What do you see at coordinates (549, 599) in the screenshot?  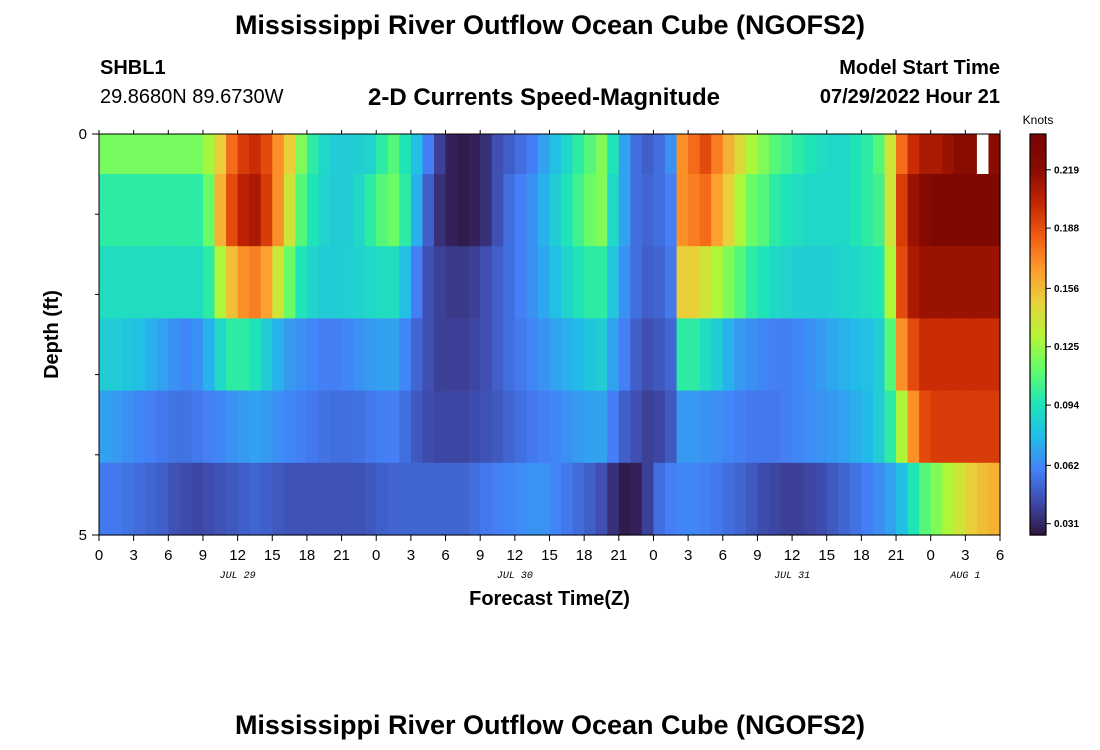 I see `x-axis-label: Forecast Time(Z)` at bounding box center [549, 599].